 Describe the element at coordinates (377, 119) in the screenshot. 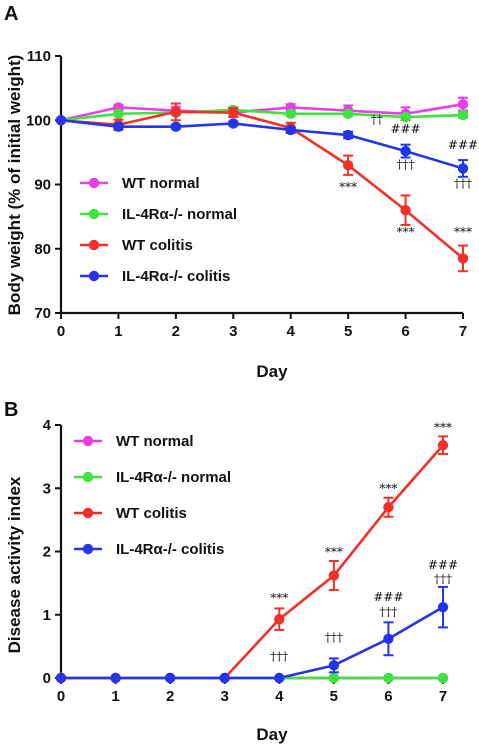

I see `significance-annotation: ††` at that location.